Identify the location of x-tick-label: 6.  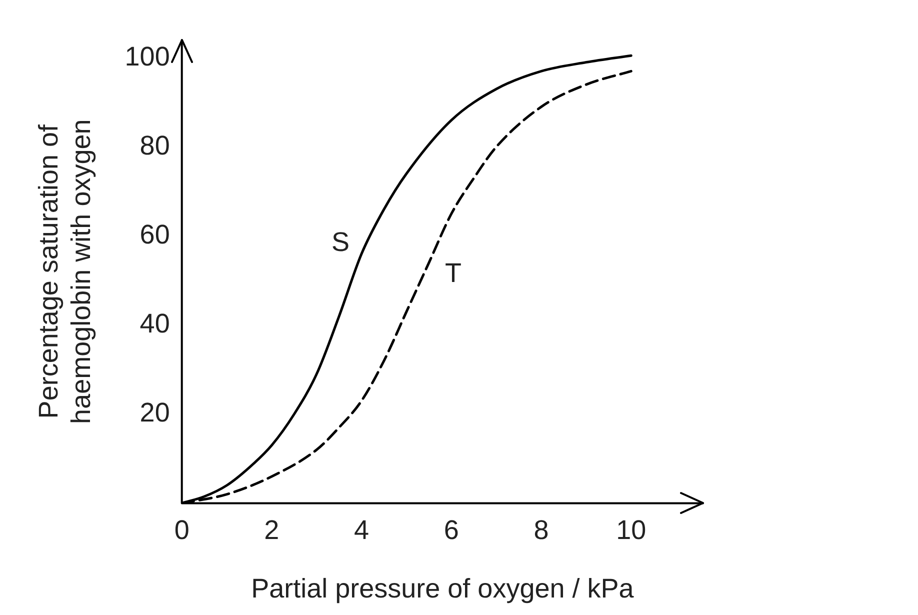
(451, 529).